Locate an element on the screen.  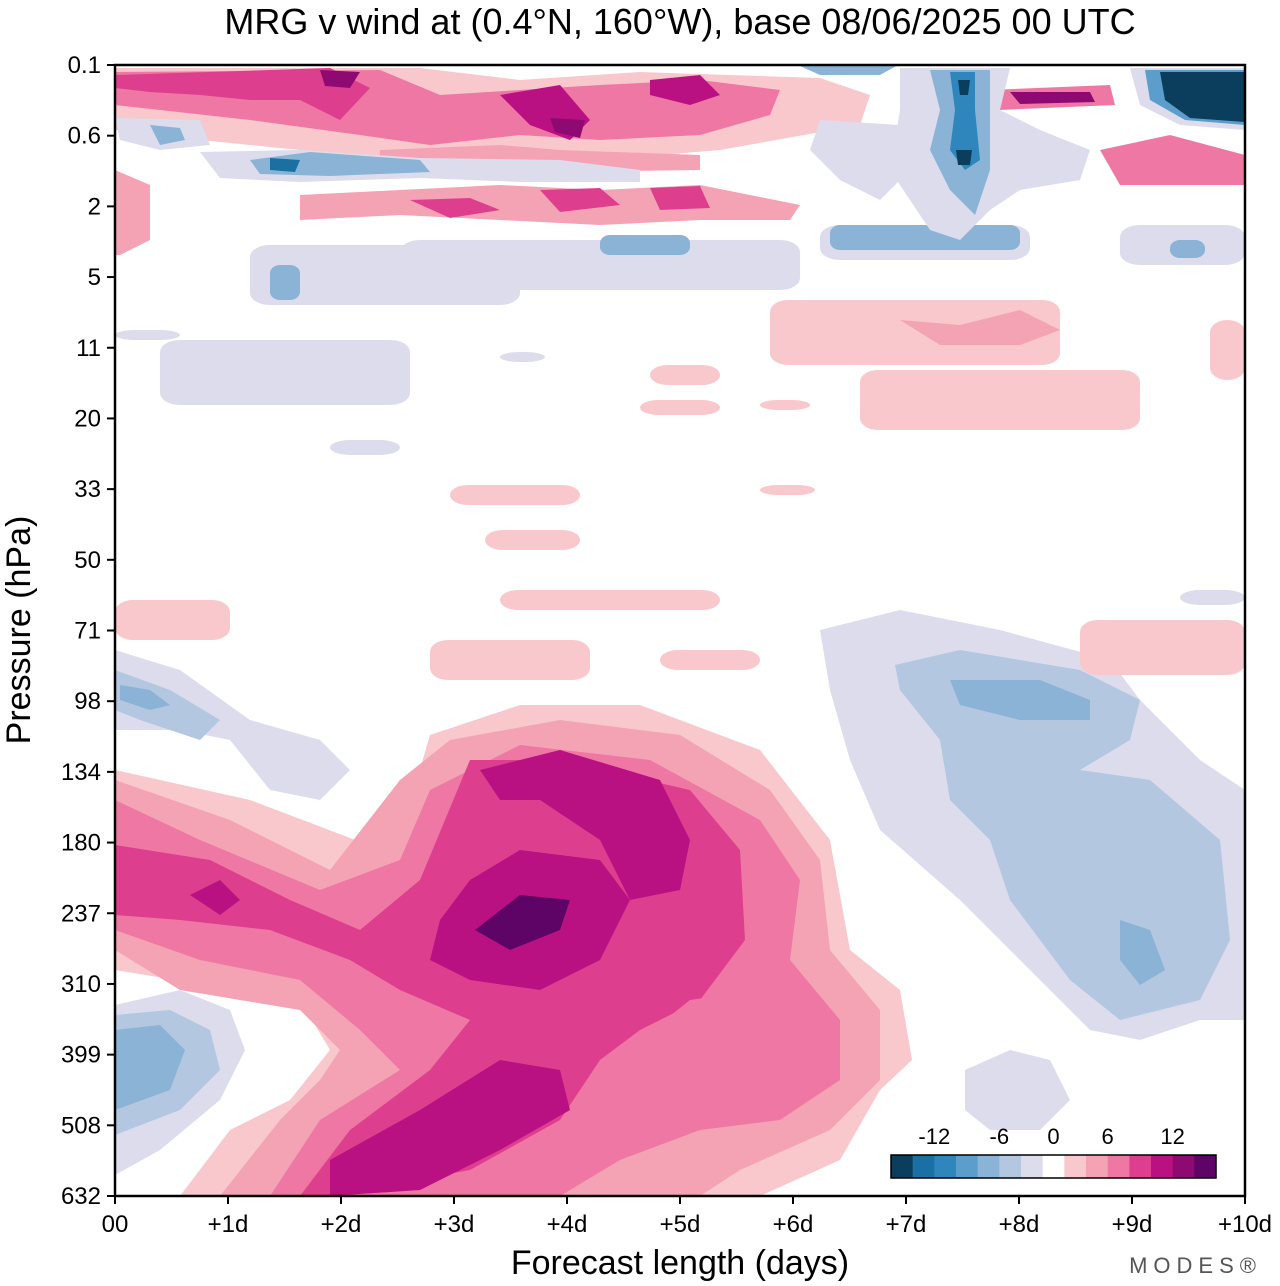
contour-strat-pink5 is located at coordinates (680, 198).